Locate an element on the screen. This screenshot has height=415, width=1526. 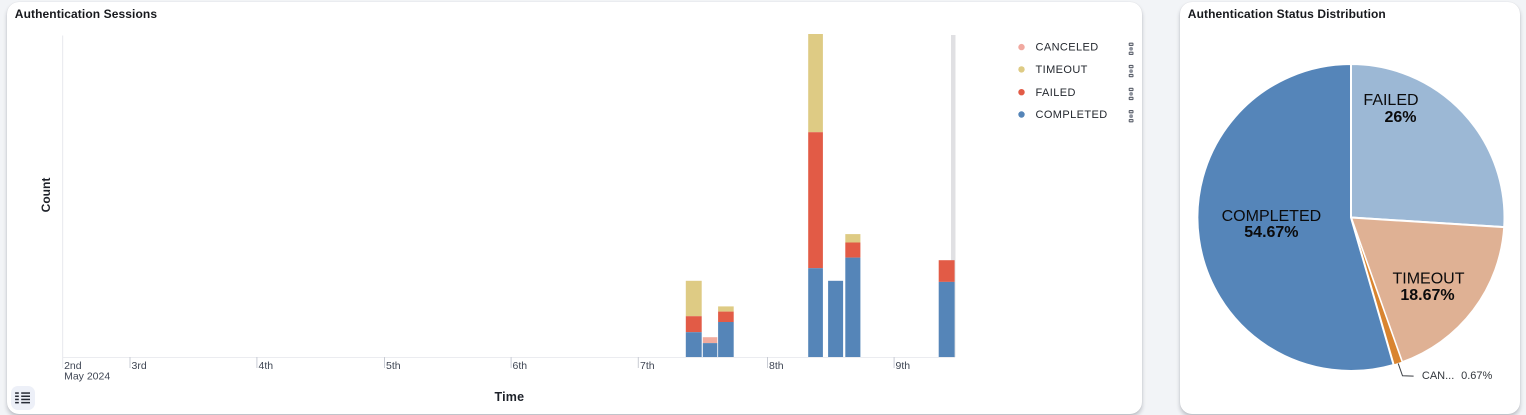
svg-text: 7th is located at coordinates (647, 366).